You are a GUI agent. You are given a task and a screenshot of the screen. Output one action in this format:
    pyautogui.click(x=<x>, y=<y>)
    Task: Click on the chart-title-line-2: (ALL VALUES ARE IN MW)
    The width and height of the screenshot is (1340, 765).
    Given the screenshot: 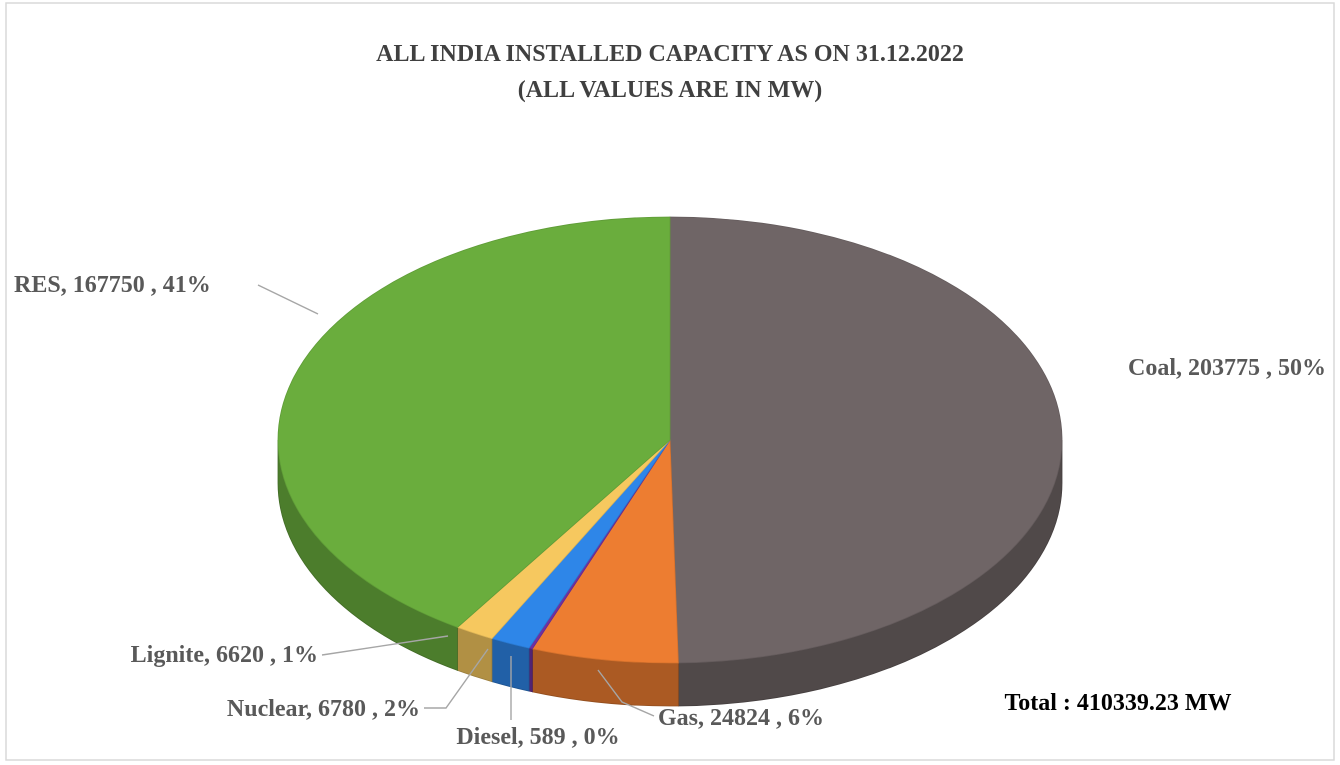 What is the action you would take?
    pyautogui.click(x=670, y=90)
    